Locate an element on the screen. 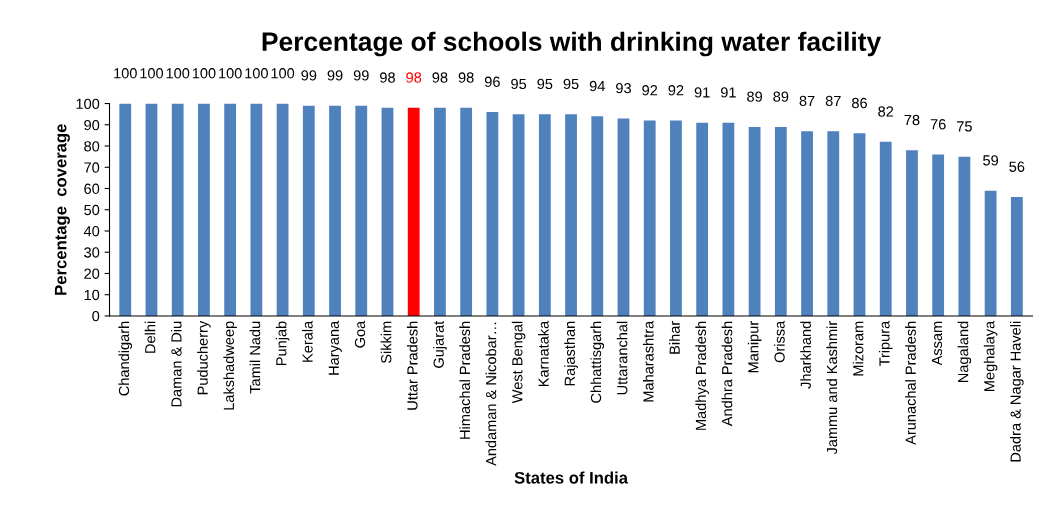 The image size is (1043, 531). x-tick-label: Dadra & Nagar Haveli is located at coordinates (1017, 391).